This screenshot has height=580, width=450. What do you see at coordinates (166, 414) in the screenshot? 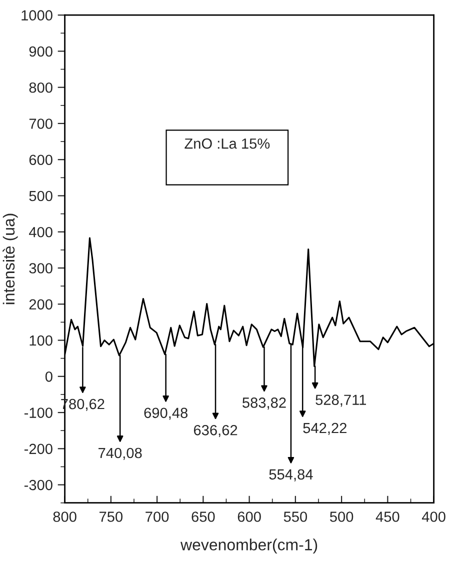
I see `annotation: 690,48` at bounding box center [166, 414].